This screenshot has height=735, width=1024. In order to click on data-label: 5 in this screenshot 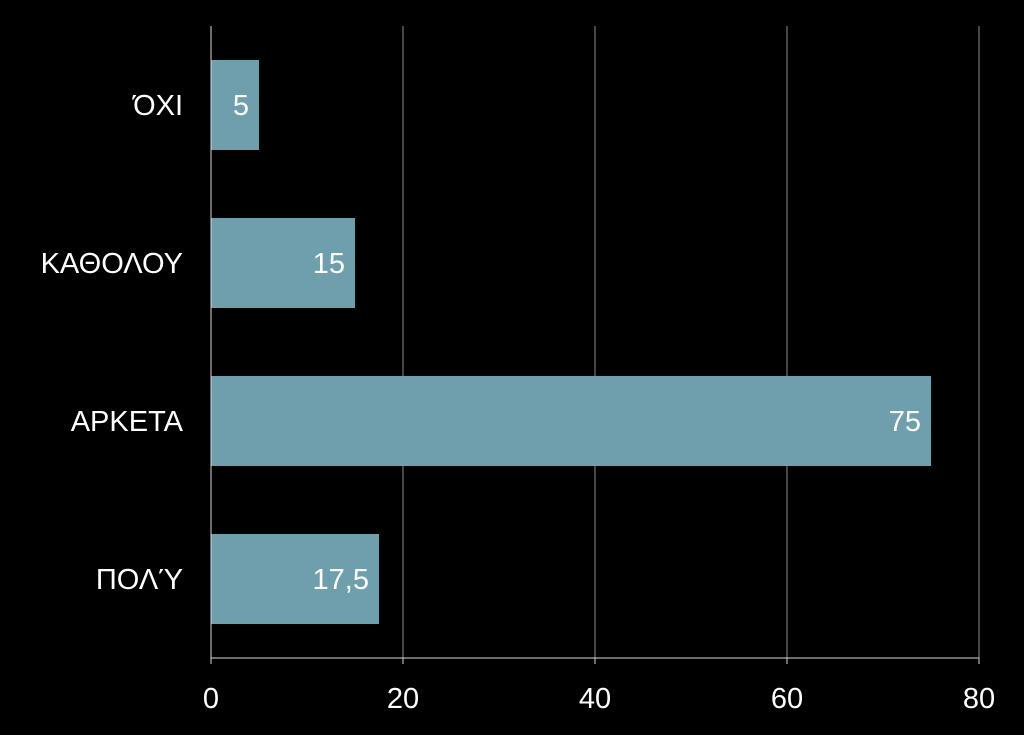, I will do `click(241, 106)`.